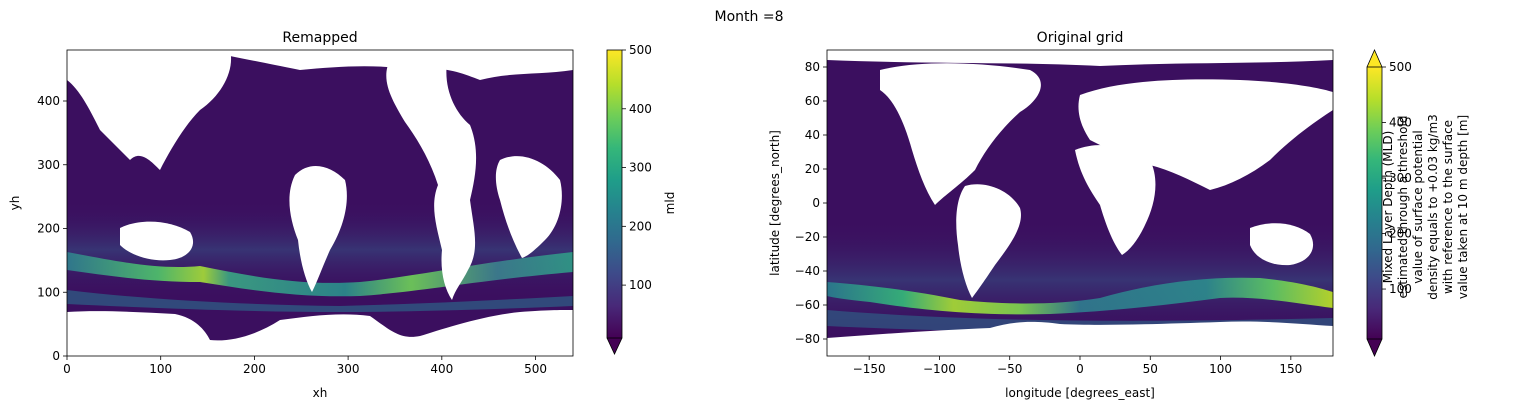 The image size is (1528, 411). What do you see at coordinates (1418, 207) in the screenshot?
I see `cb2-label-line-3: value of surface potential` at bounding box center [1418, 207].